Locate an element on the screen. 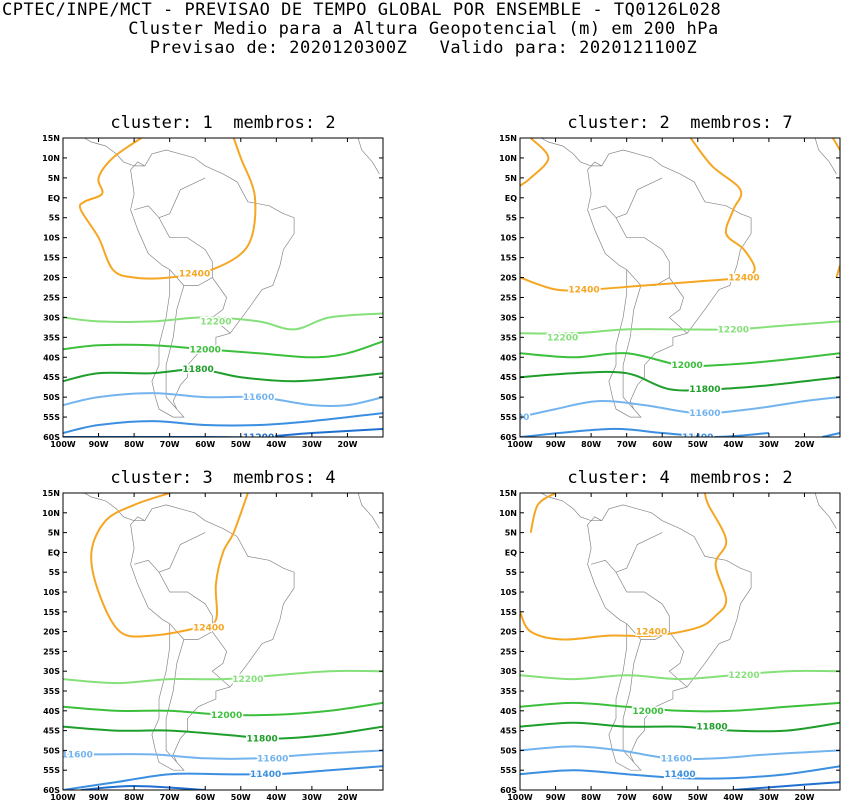 The image size is (847, 803). lat-tick-label: 10S is located at coordinates (508, 238).